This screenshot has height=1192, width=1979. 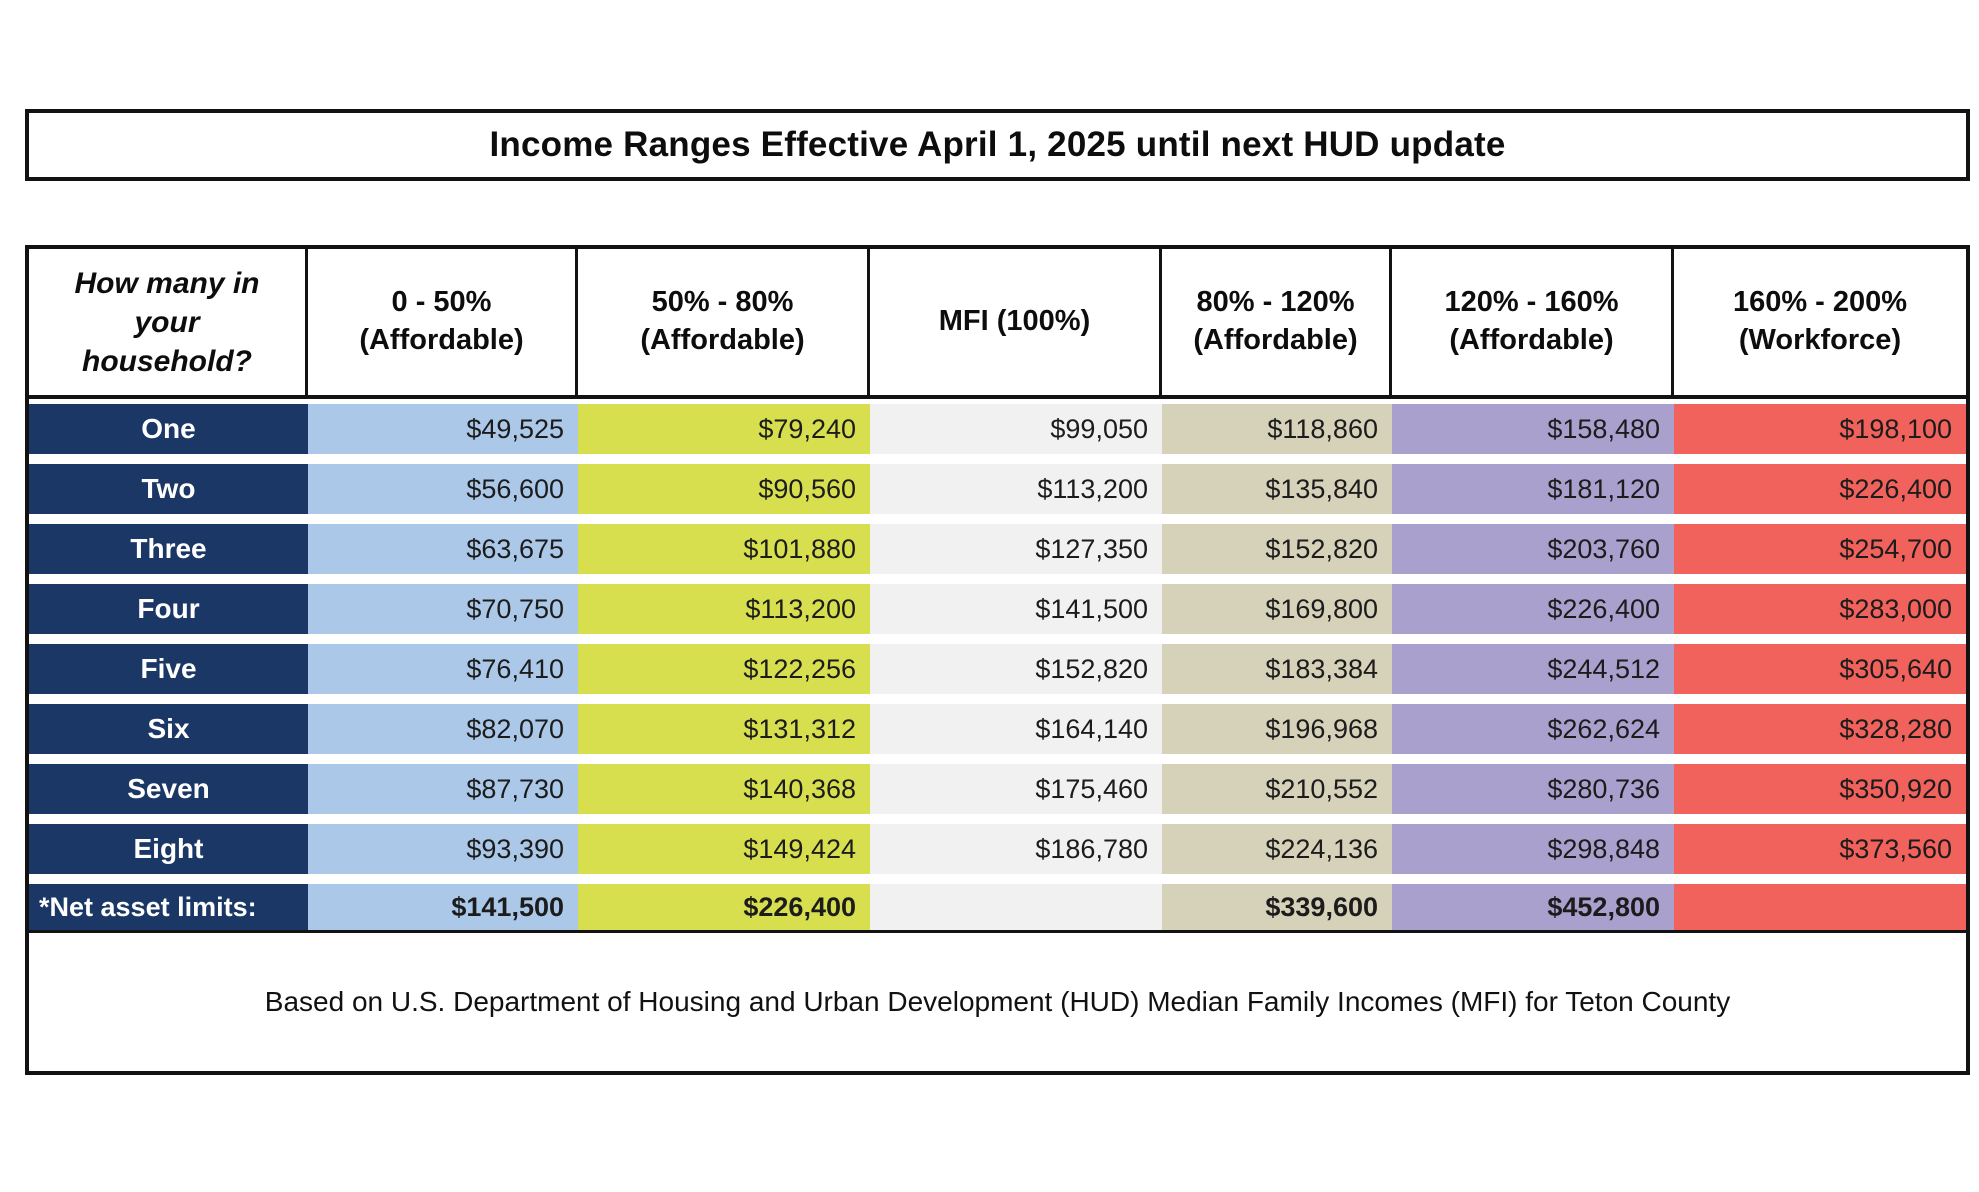 What do you see at coordinates (724, 907) in the screenshot?
I see `net-asset-cell: $226,400` at bounding box center [724, 907].